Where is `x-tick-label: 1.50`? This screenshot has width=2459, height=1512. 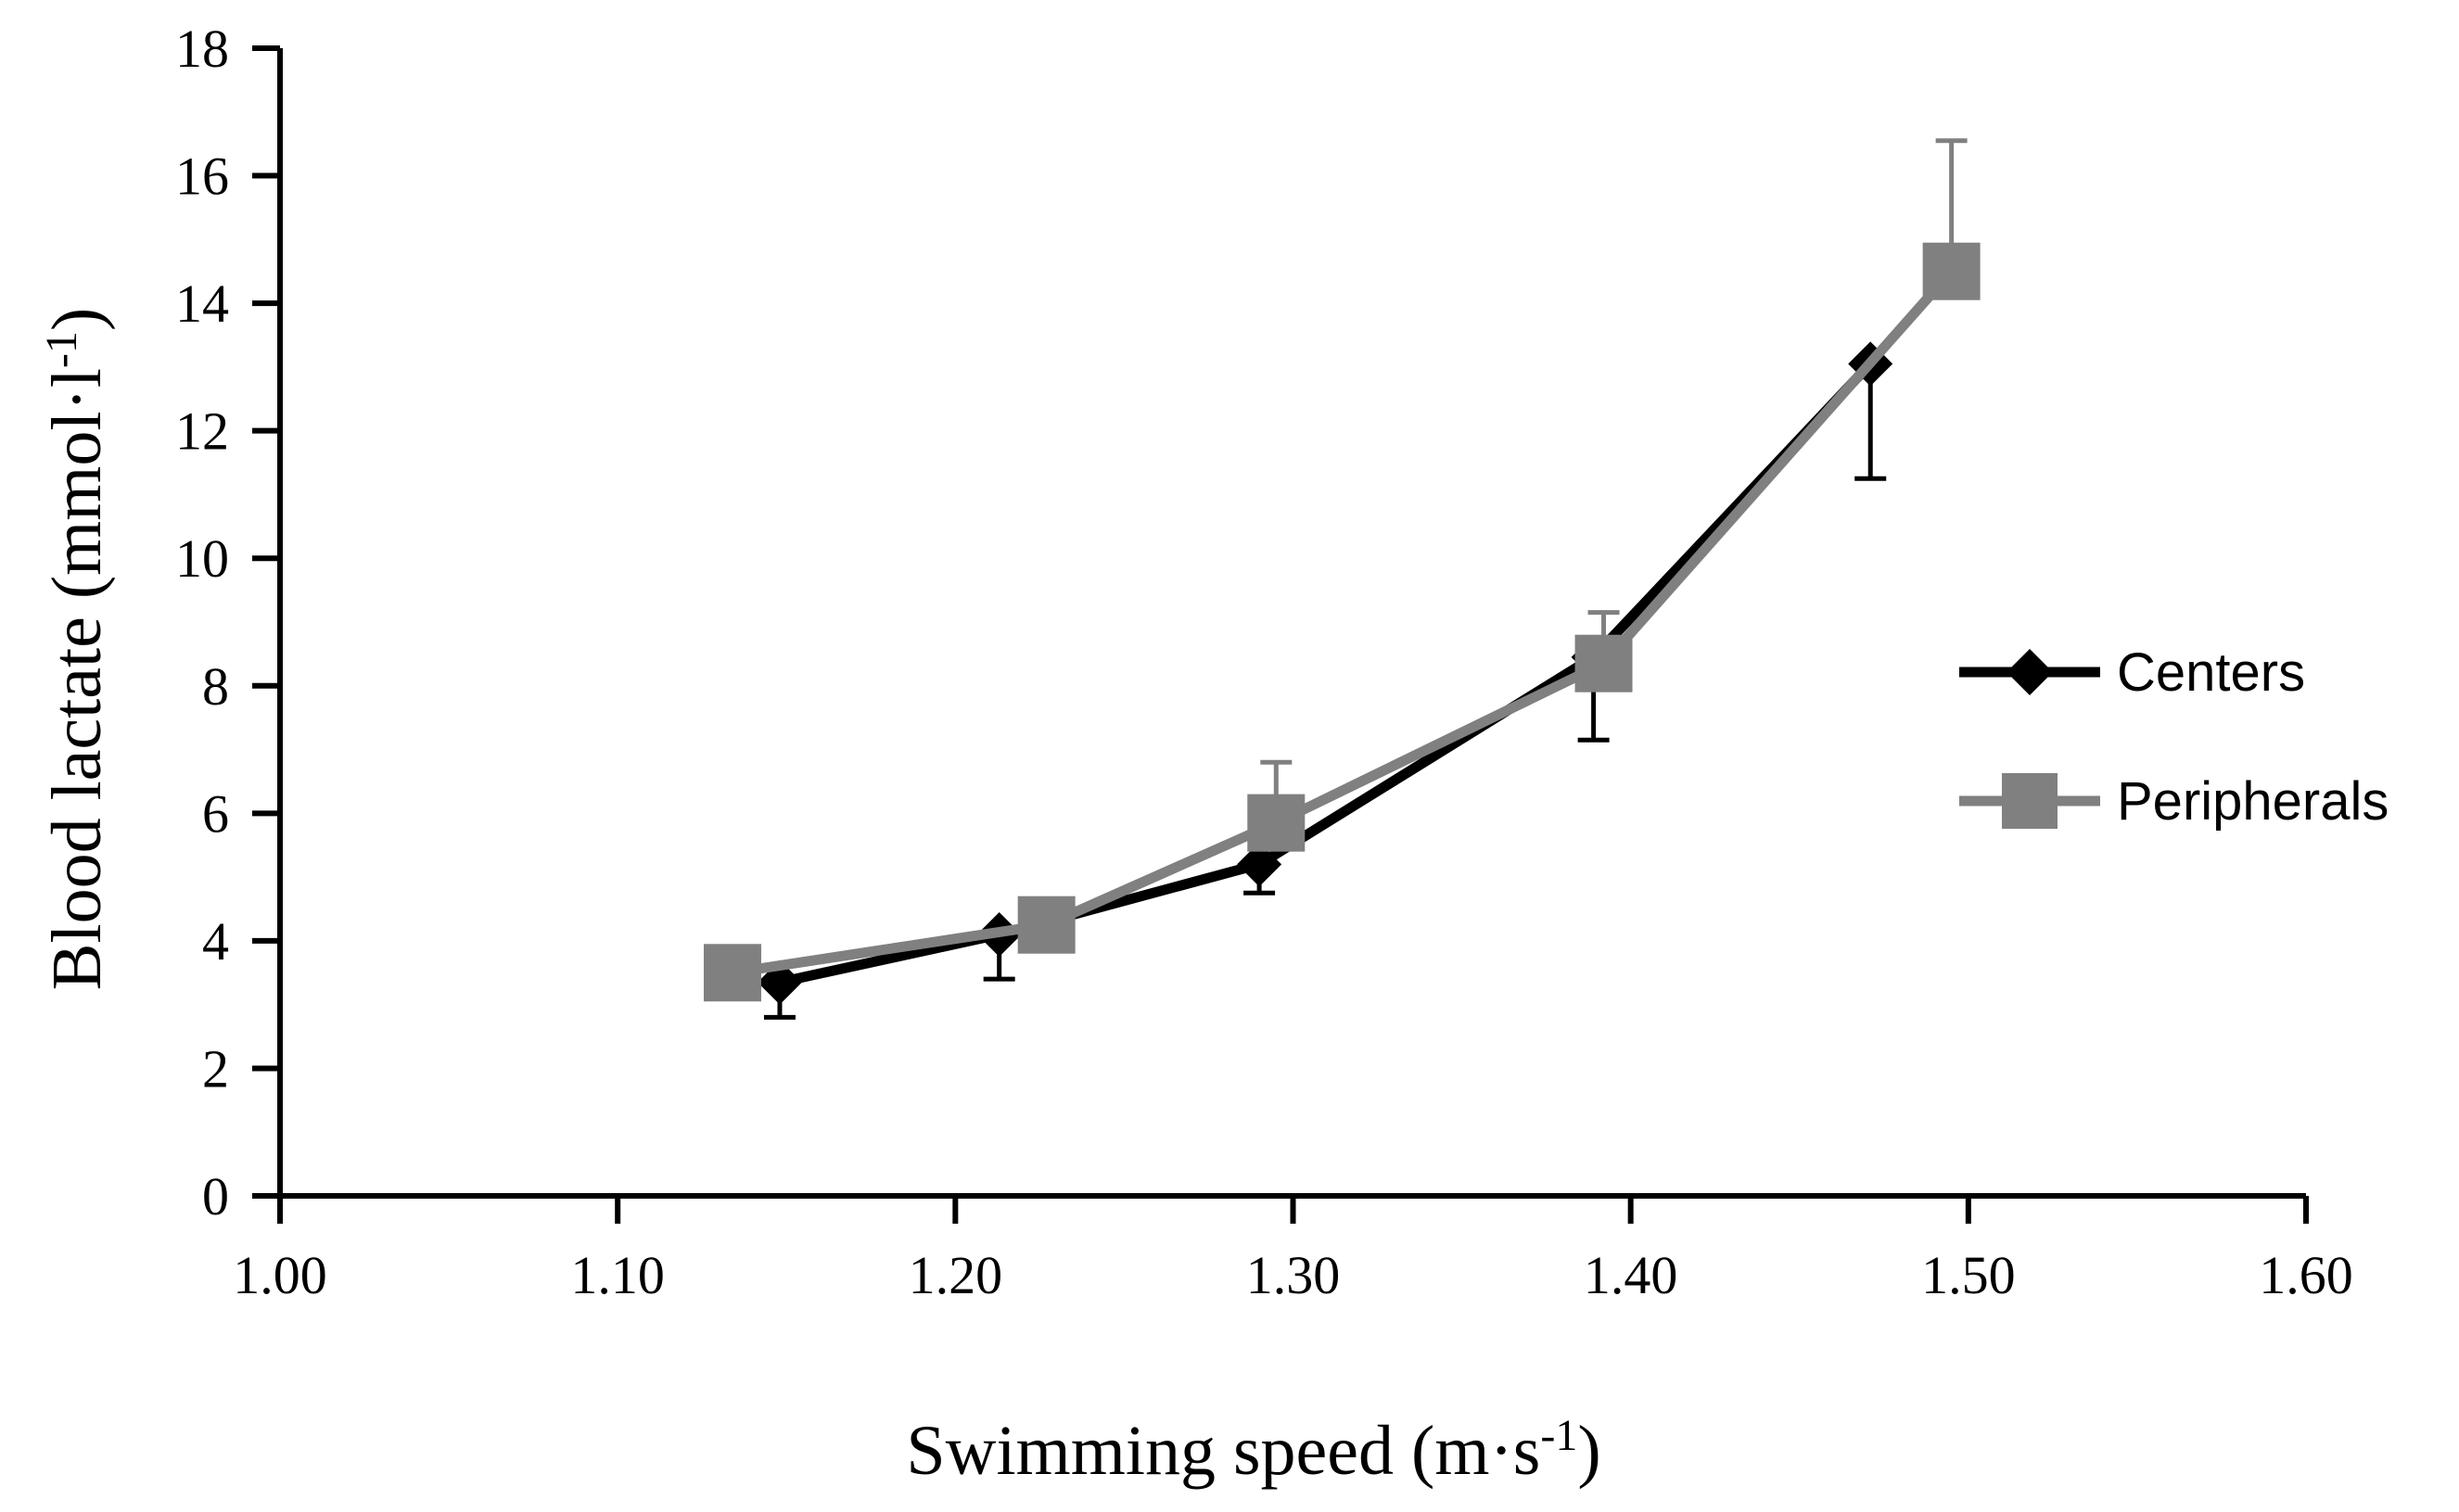 x-tick-label: 1.50 is located at coordinates (1968, 1275).